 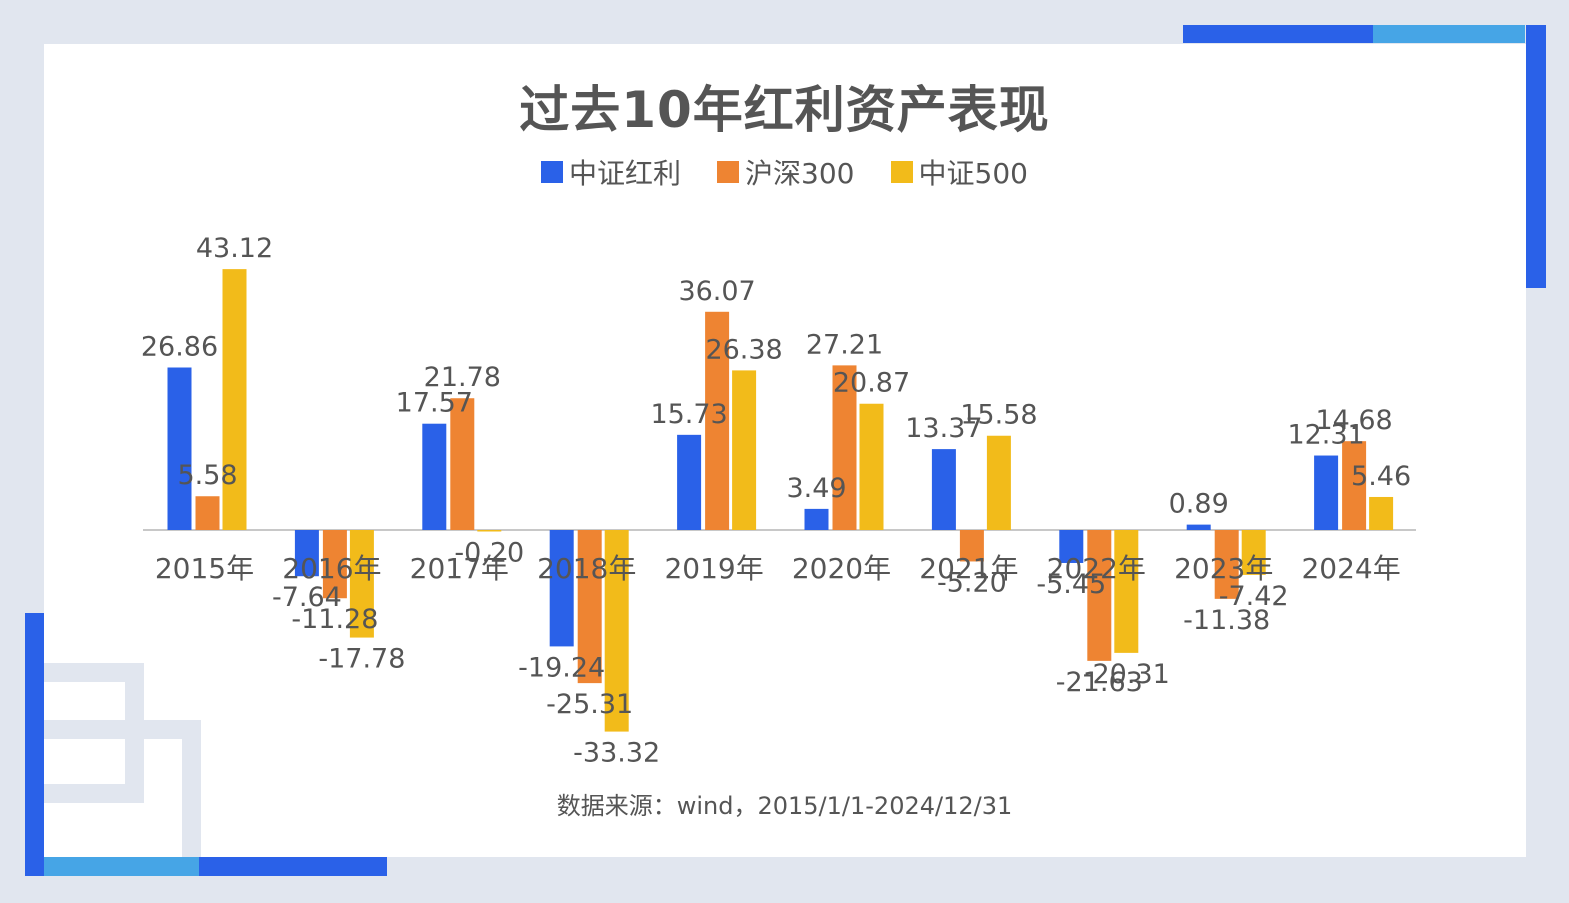 I want to click on data-label-2-5: 36.07, so click(x=716, y=291).